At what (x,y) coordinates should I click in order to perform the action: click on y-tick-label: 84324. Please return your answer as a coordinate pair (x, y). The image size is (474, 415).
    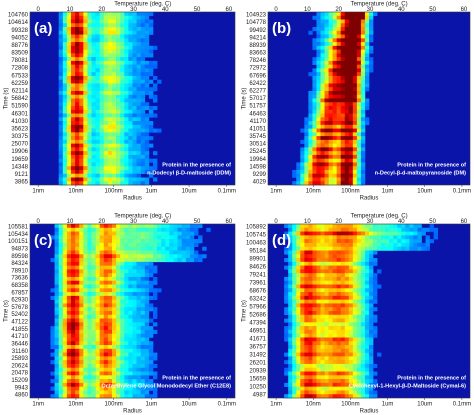
    Looking at the image, I should click on (19, 264).